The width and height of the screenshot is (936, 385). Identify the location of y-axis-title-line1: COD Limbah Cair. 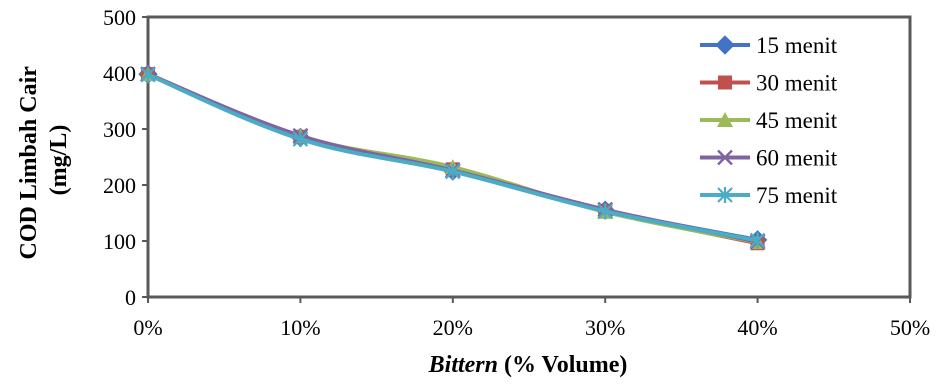
(29, 163).